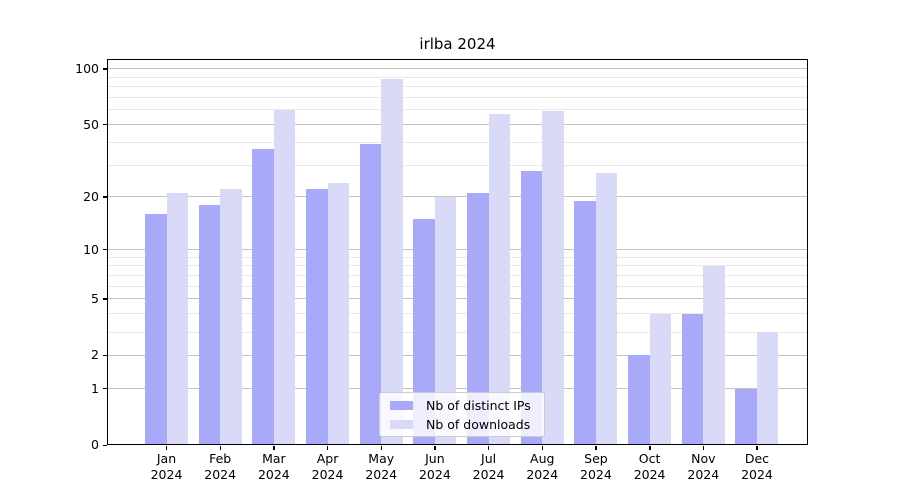 This screenshot has height=500, width=900. What do you see at coordinates (263, 296) in the screenshot?
I see `bar-distinct-ips-mar` at bounding box center [263, 296].